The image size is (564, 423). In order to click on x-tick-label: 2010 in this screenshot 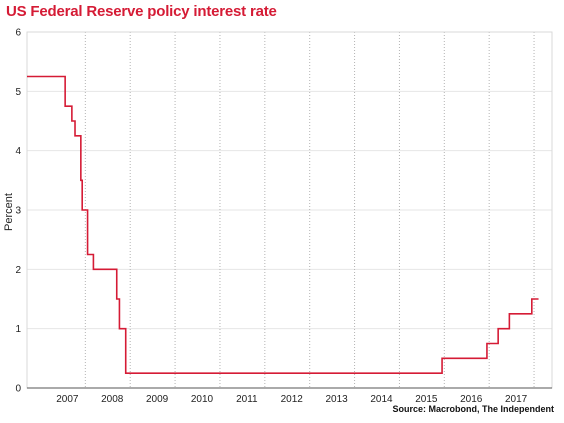, I will do `click(202, 399)`.